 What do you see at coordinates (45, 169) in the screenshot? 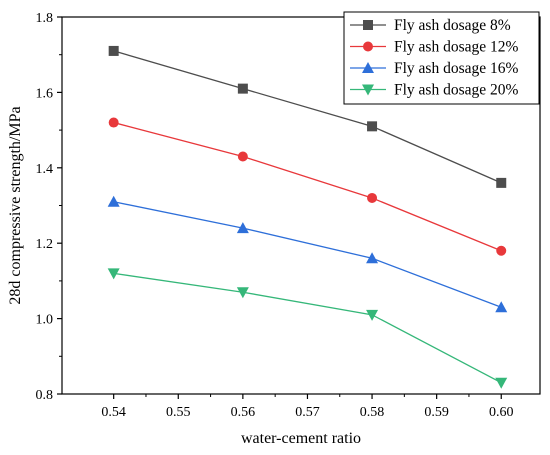
I see `y-tick-label: 1.4` at bounding box center [45, 169].